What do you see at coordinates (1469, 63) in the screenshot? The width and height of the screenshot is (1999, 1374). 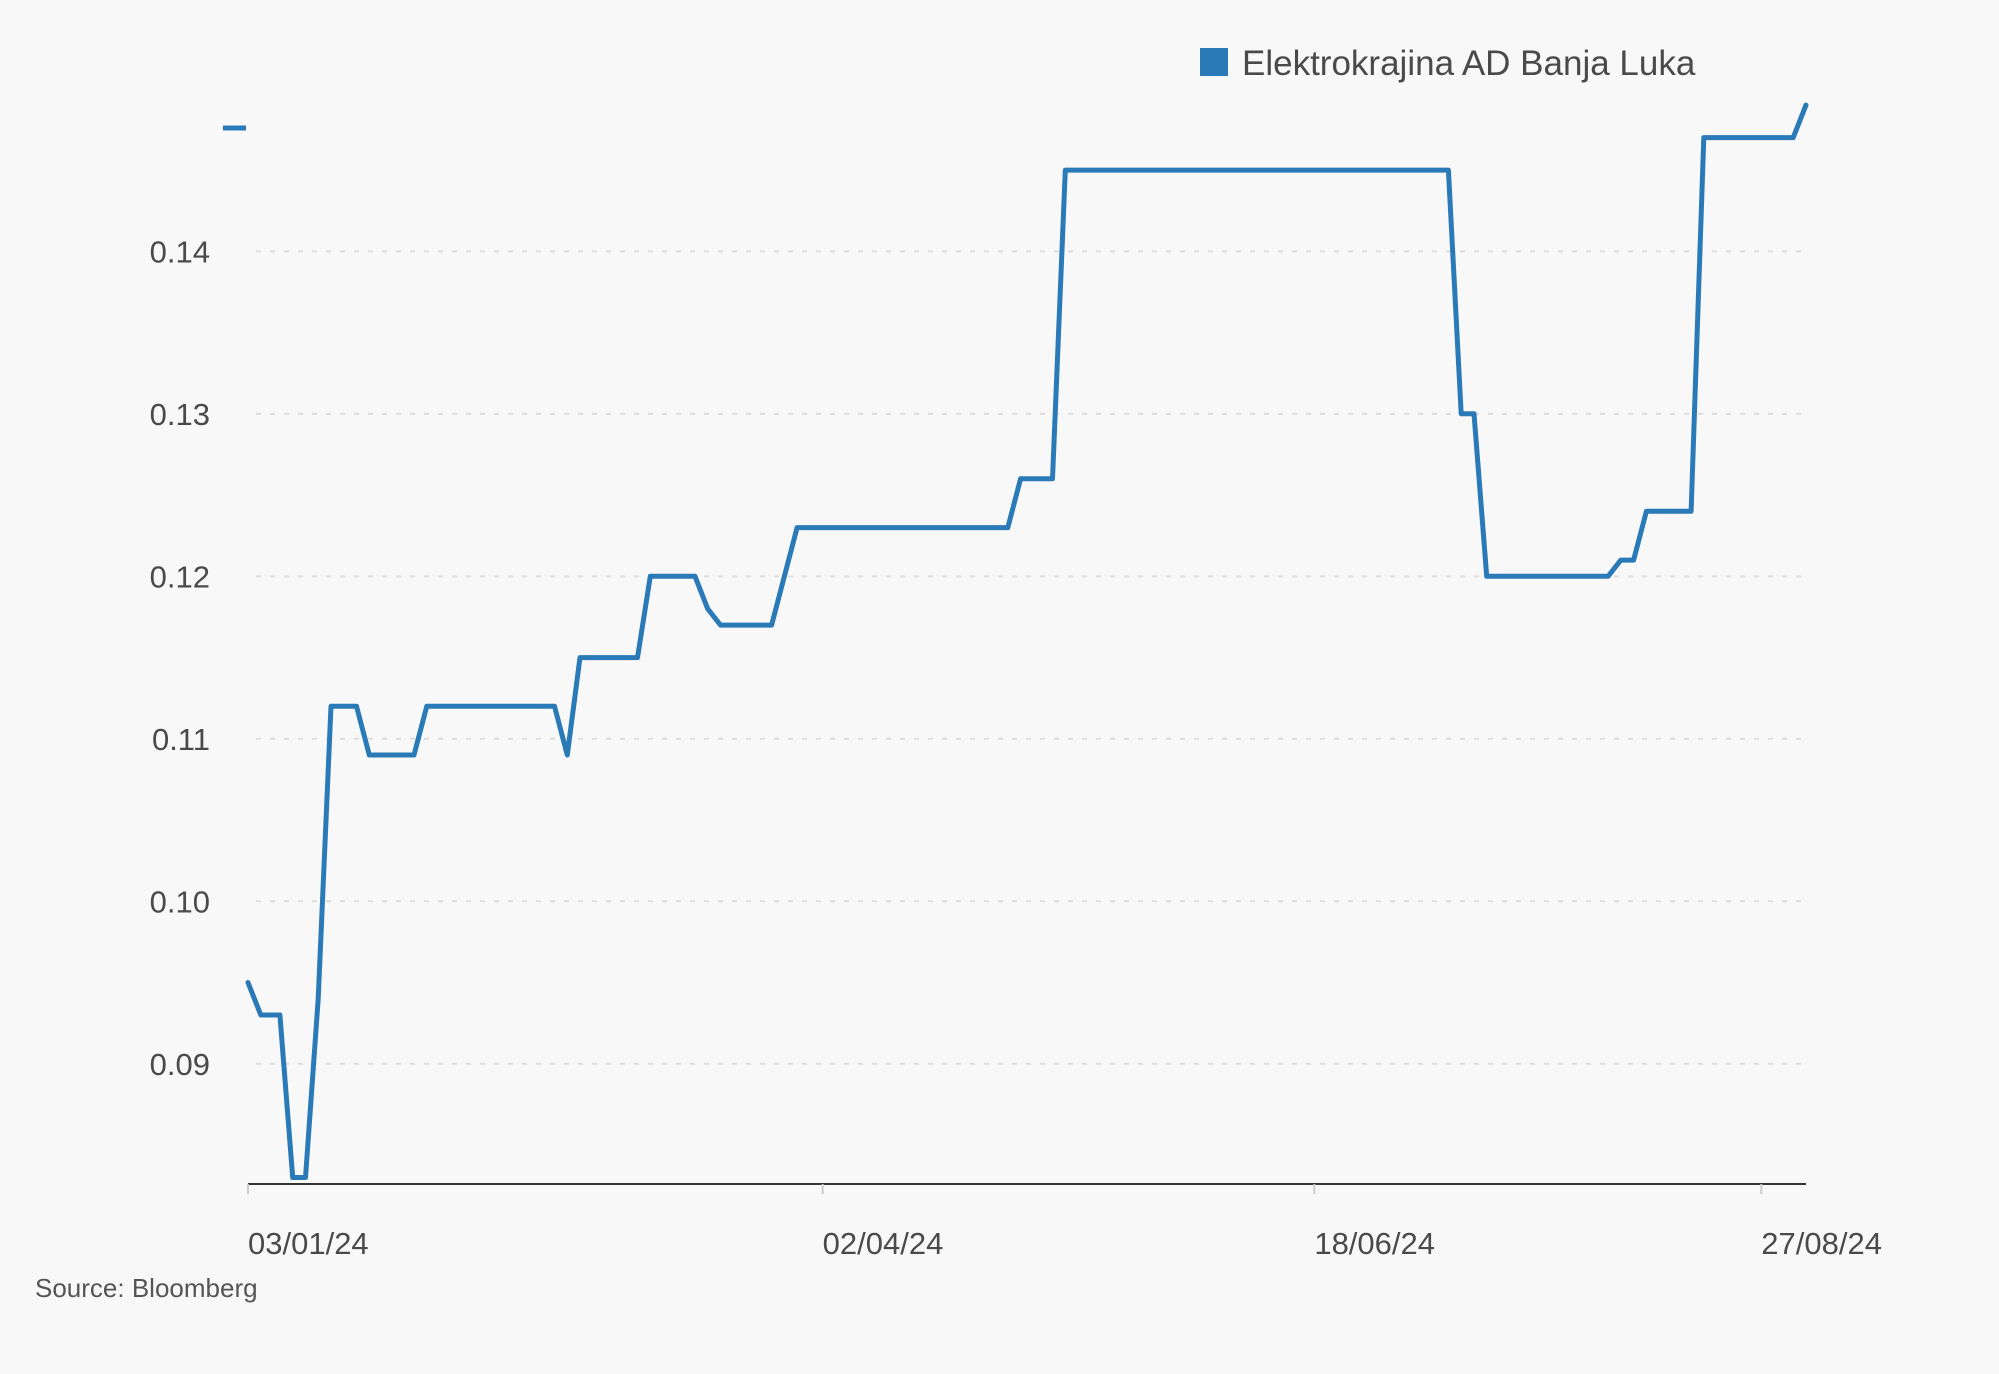 I see `legend-label: Elektrokrajina AD Banja Luka` at bounding box center [1469, 63].